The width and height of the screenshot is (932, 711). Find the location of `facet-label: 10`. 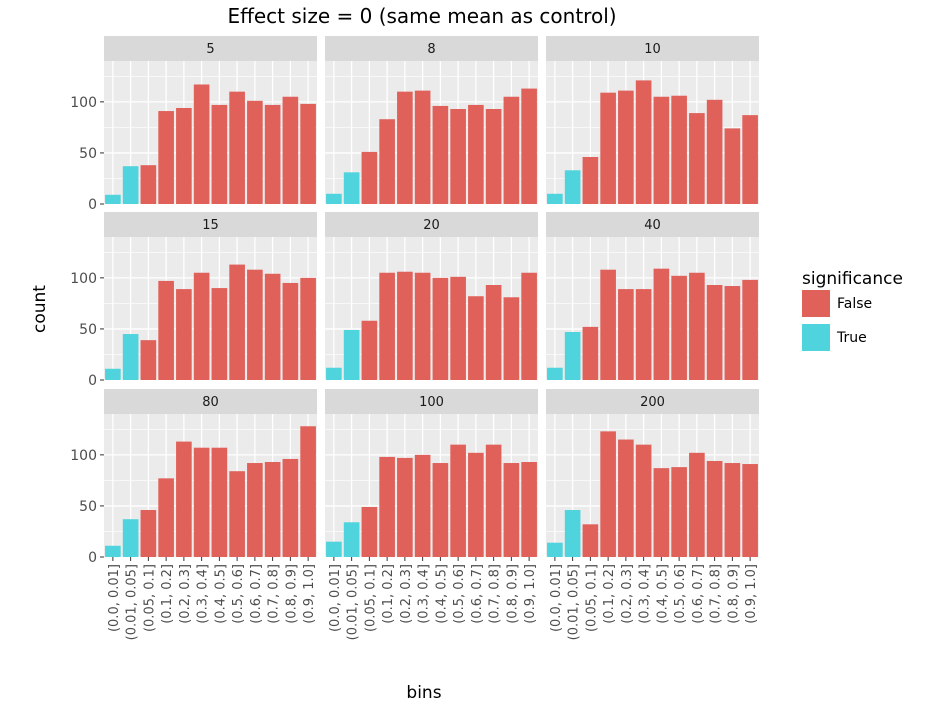

facet-label: 10 is located at coordinates (652, 49).